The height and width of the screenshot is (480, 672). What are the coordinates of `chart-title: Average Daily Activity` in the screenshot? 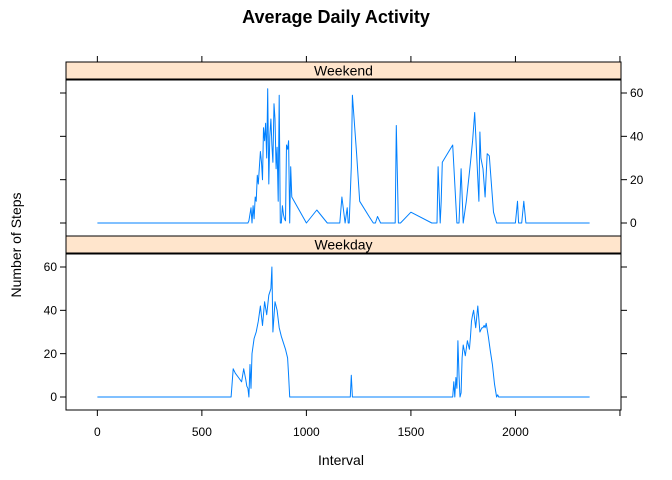 It's located at (336, 17).